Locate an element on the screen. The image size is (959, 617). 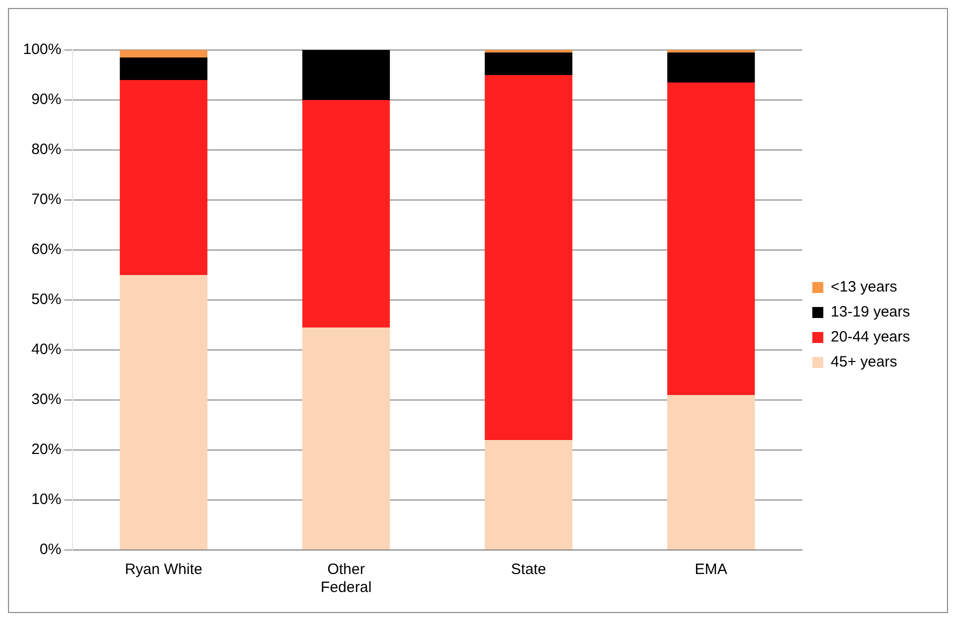
y-tick-label: 90% is located at coordinates (46, 99).